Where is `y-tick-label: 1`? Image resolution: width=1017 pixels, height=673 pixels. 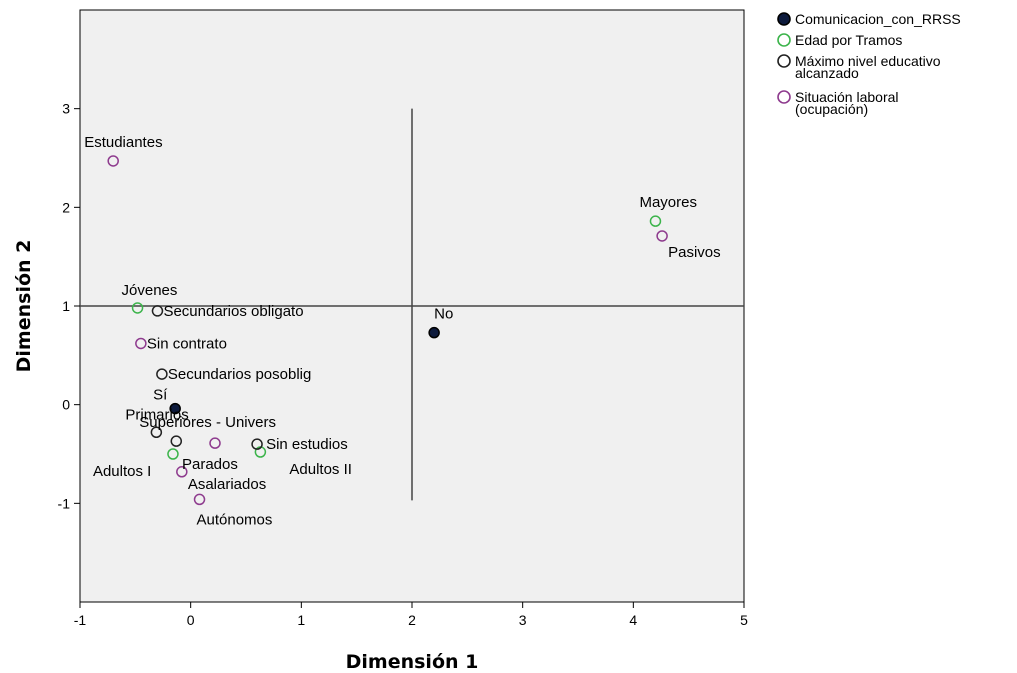 y-tick-label: 1 is located at coordinates (66, 306).